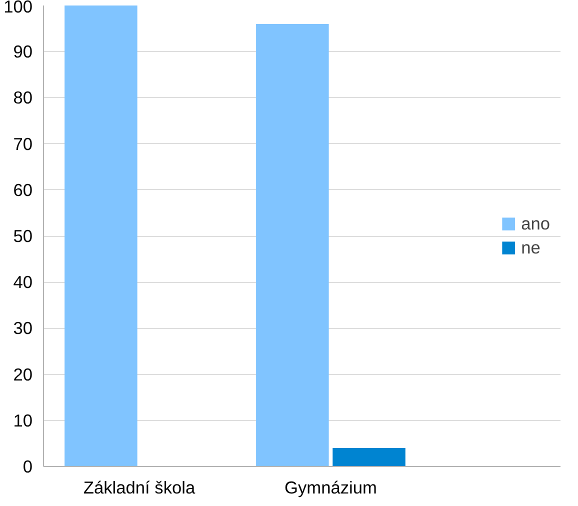  What do you see at coordinates (330, 488) in the screenshot?
I see `x-tick-label: Gymnázium` at bounding box center [330, 488].